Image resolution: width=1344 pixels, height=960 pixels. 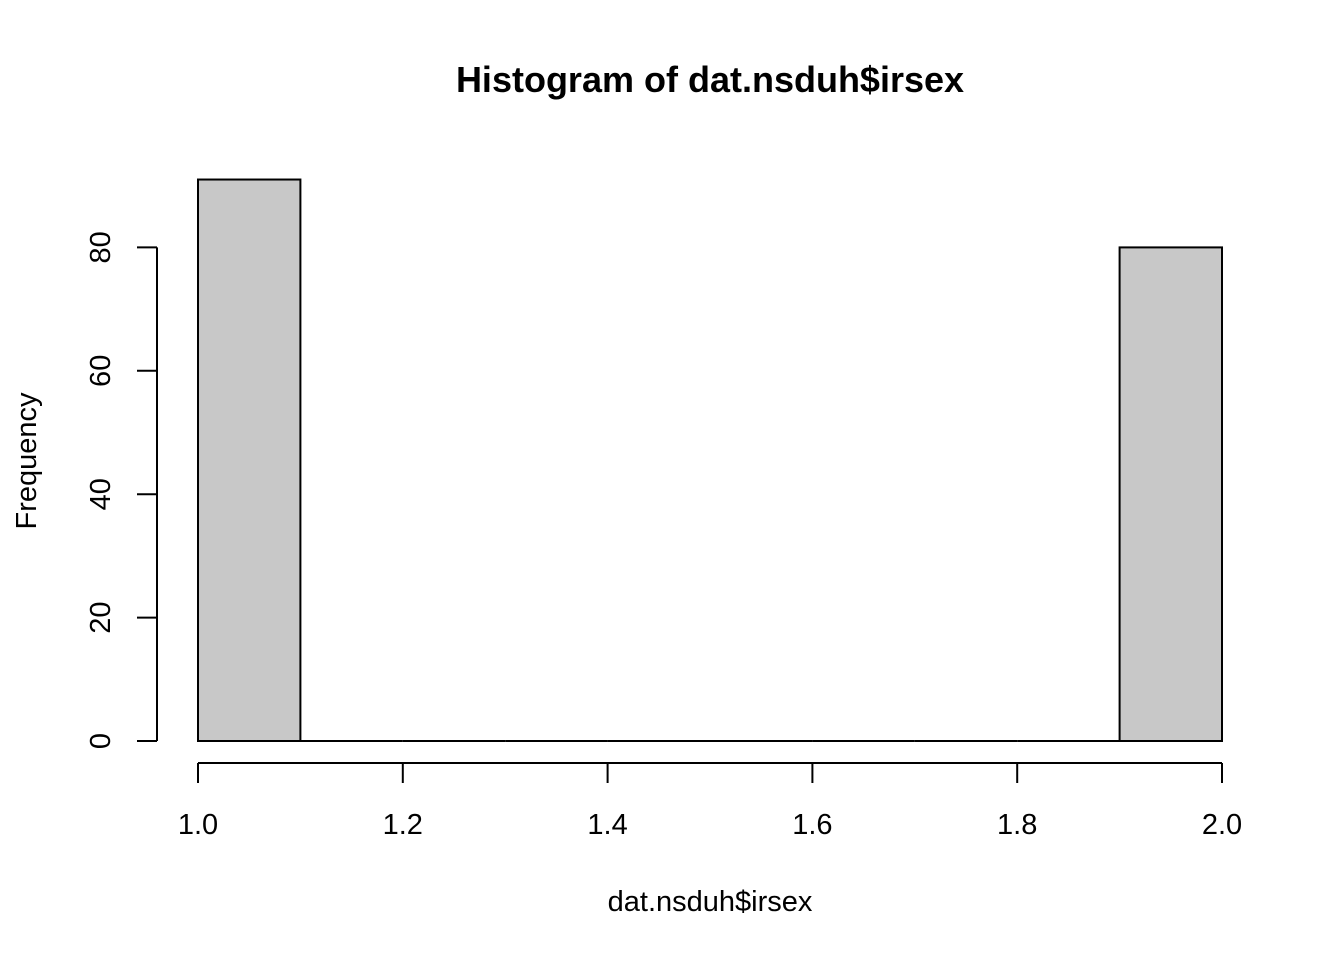 What do you see at coordinates (27, 461) in the screenshot?
I see `y-axis-label: Frequency` at bounding box center [27, 461].